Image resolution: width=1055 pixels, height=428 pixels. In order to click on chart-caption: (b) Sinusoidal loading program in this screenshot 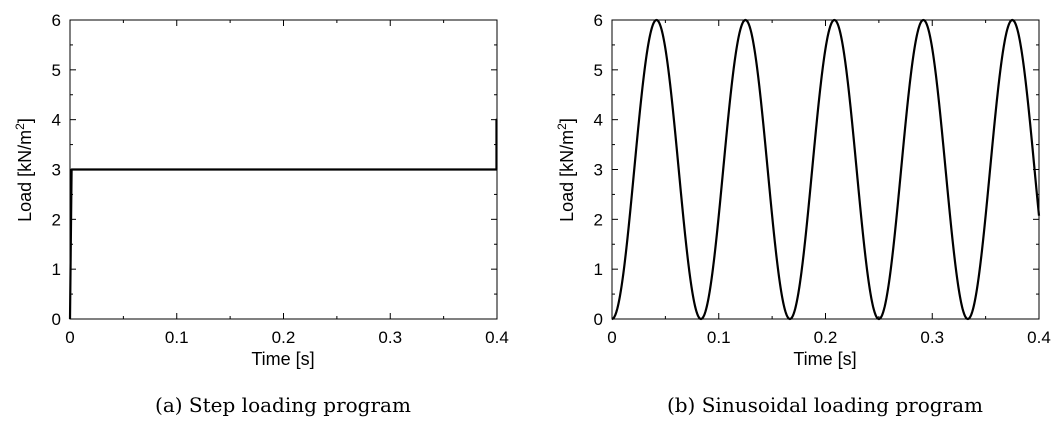, I will do `click(825, 405)`.